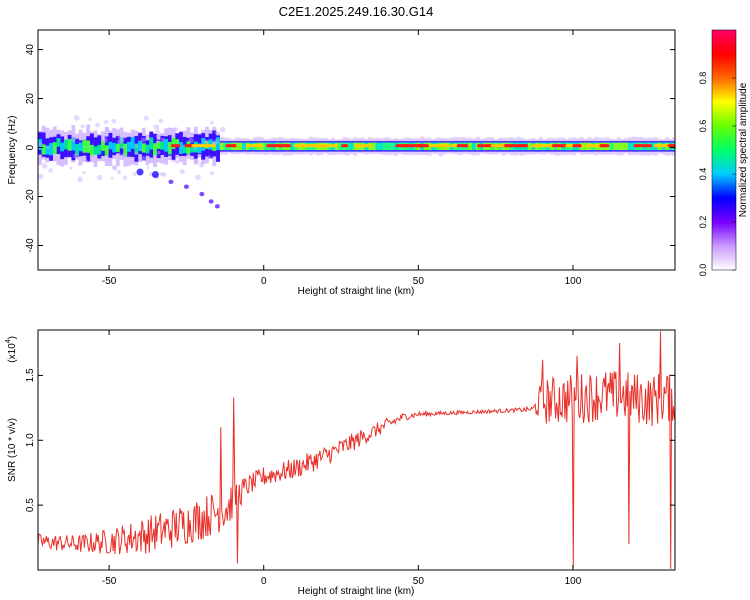 This screenshot has width=750, height=600. Describe the element at coordinates (30, 99) in the screenshot. I see `spectrogram-ytick-label: 20` at that location.